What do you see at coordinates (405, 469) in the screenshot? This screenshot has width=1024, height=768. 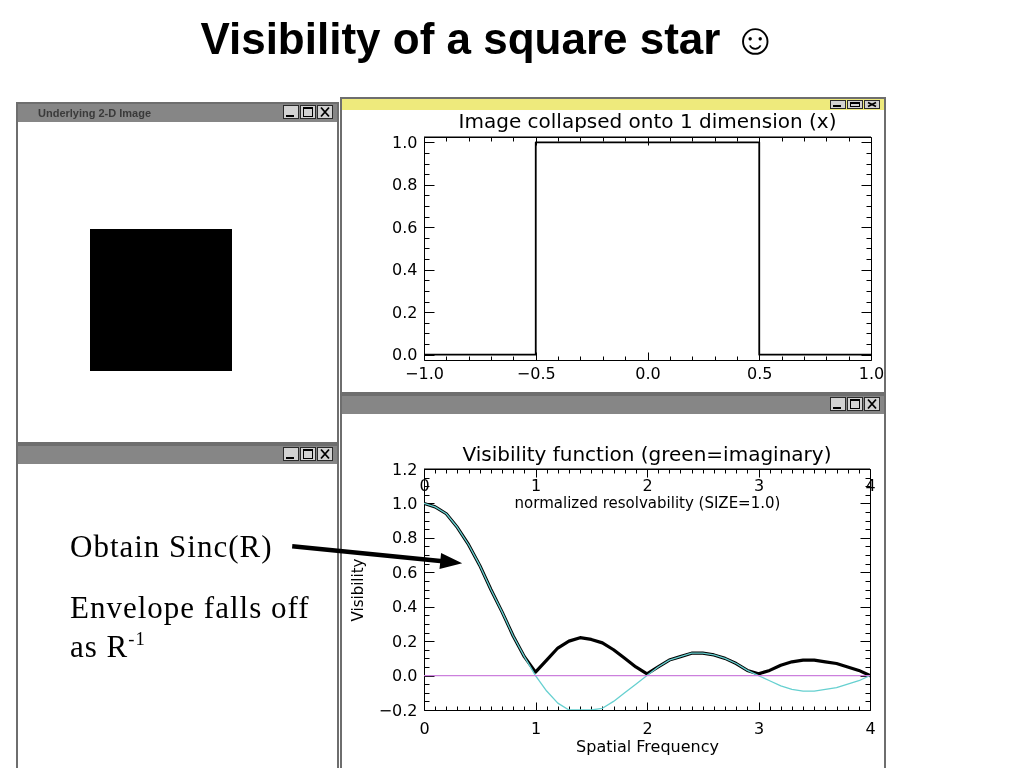 I see `y-tick-label: 1.2` at bounding box center [405, 469].